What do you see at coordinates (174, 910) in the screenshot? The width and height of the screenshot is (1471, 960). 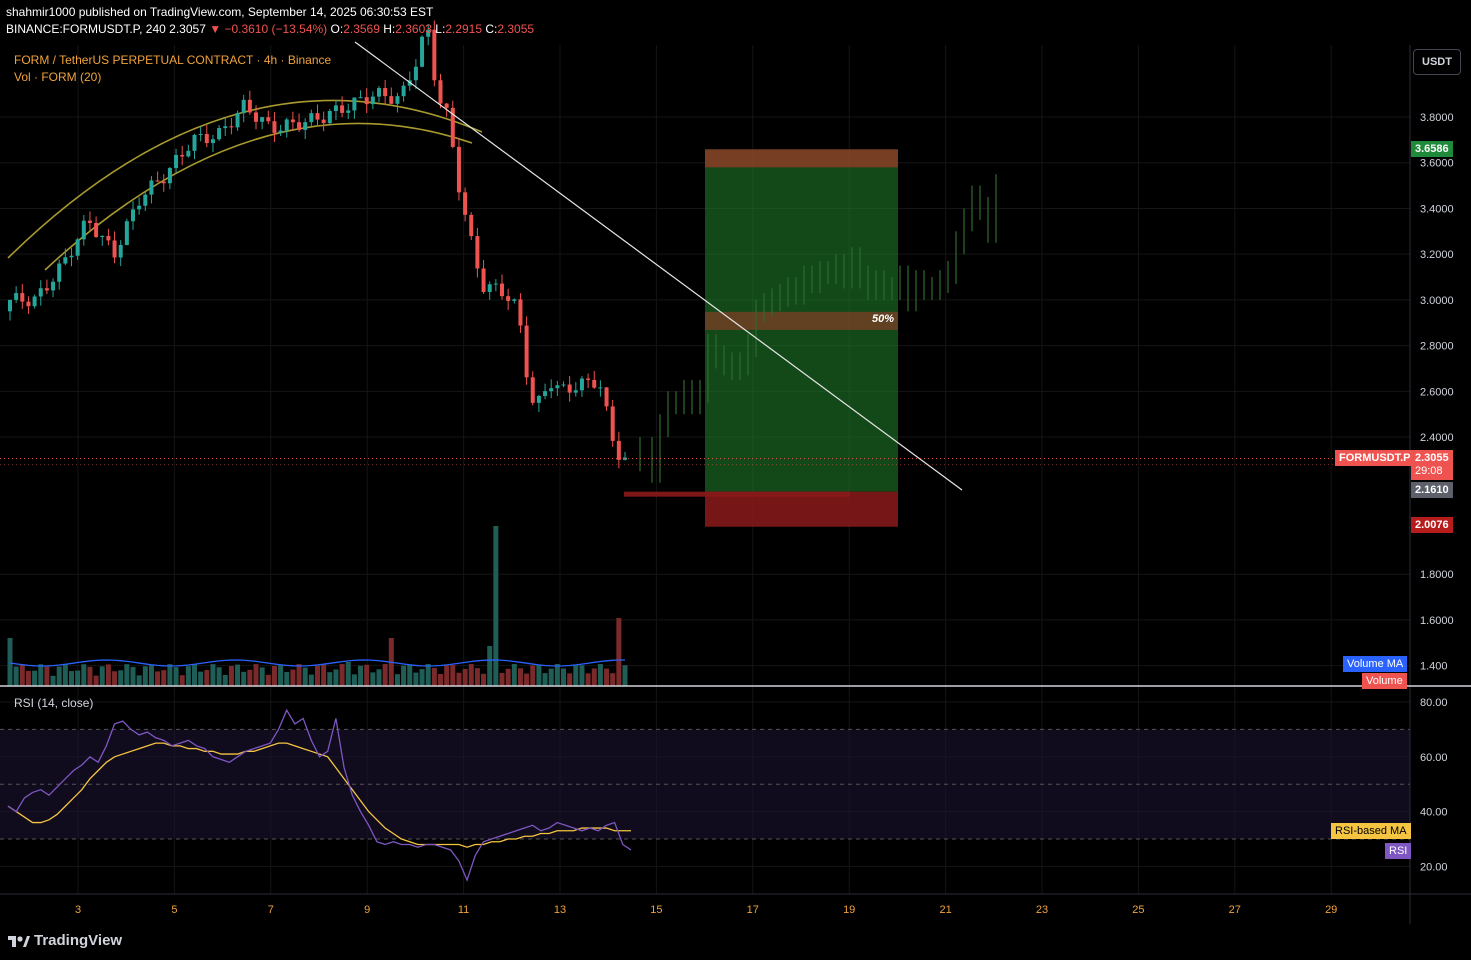 I see `time-tick-label: 5` at bounding box center [174, 910].